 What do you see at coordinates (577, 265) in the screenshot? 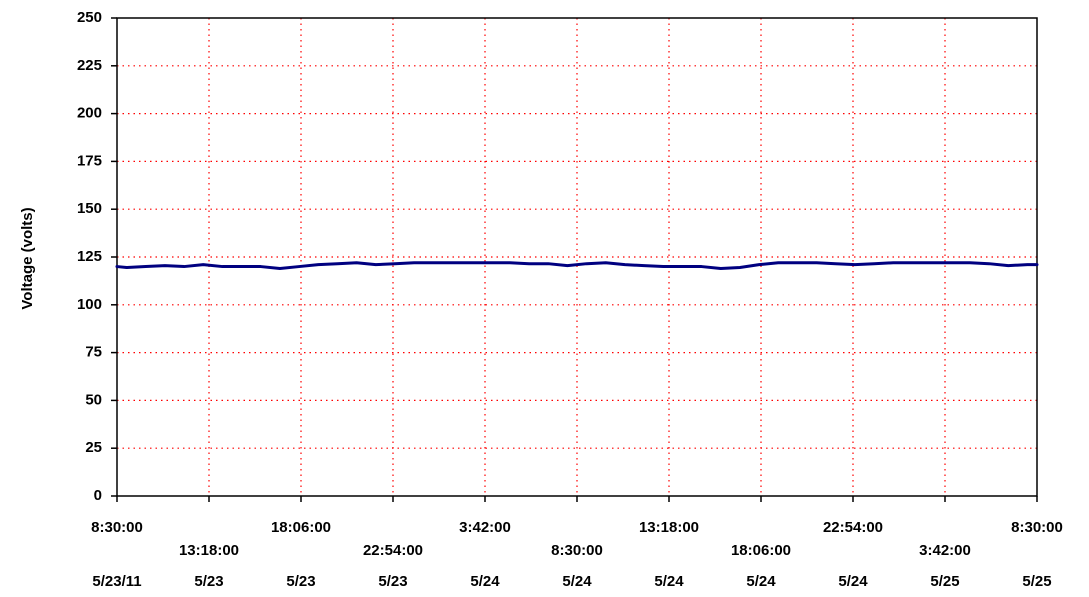
I see `series-line` at bounding box center [577, 265].